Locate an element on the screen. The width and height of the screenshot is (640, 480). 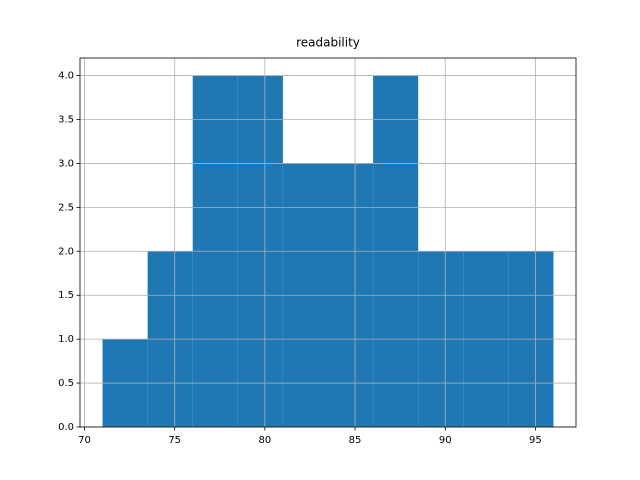
y-tick-label: 1.5 is located at coordinates (66, 295).